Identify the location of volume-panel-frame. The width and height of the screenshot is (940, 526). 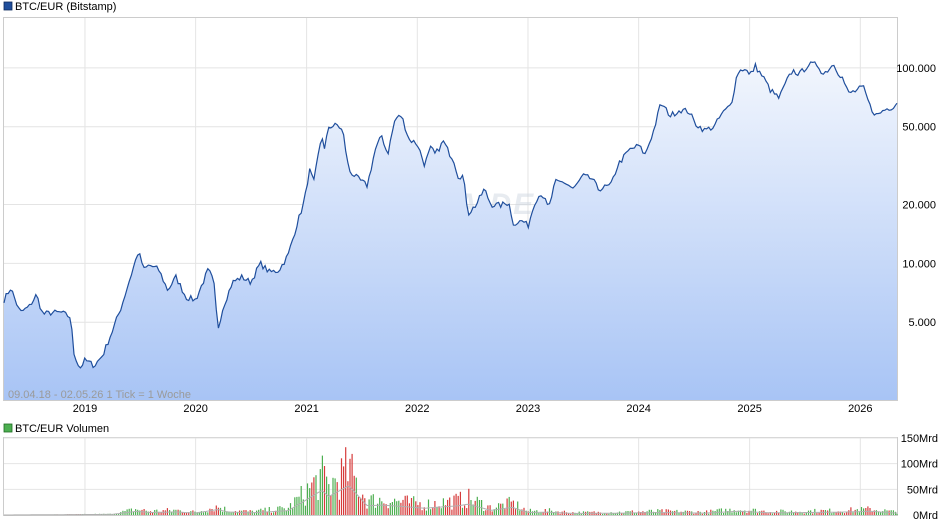
(450, 476).